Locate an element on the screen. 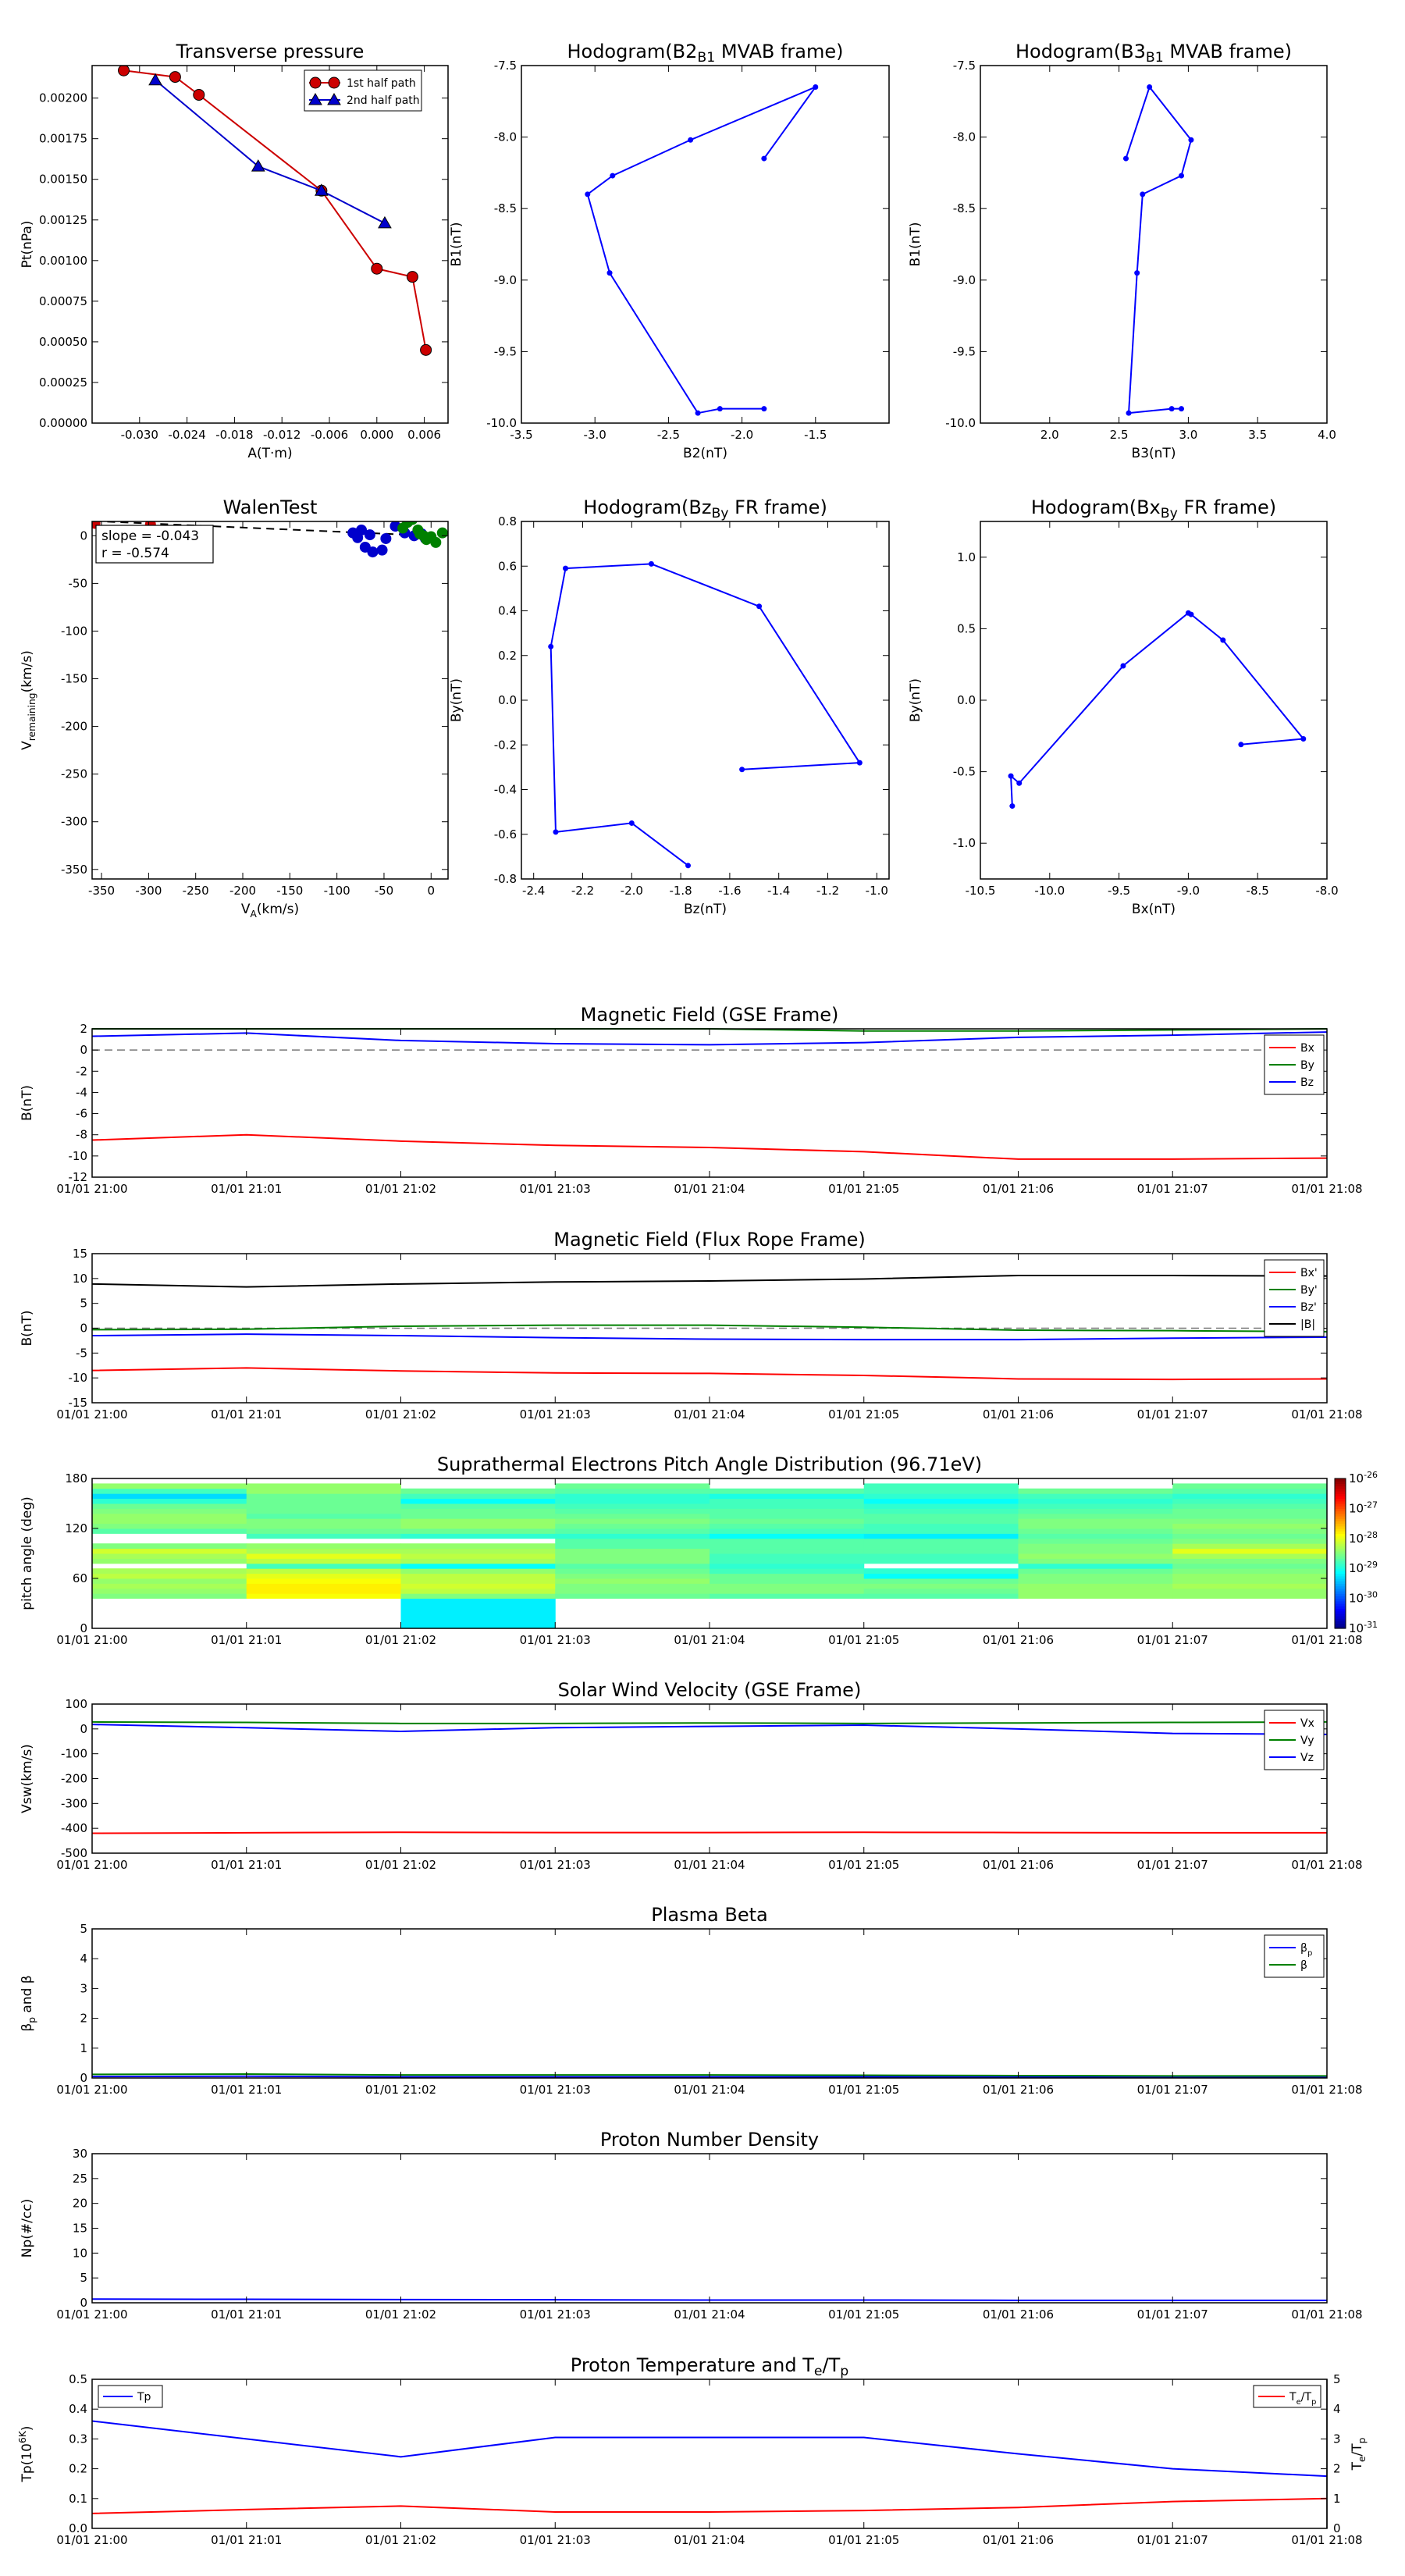 The image size is (1405, 2576). y-tick-label: 2 is located at coordinates (84, 2019).